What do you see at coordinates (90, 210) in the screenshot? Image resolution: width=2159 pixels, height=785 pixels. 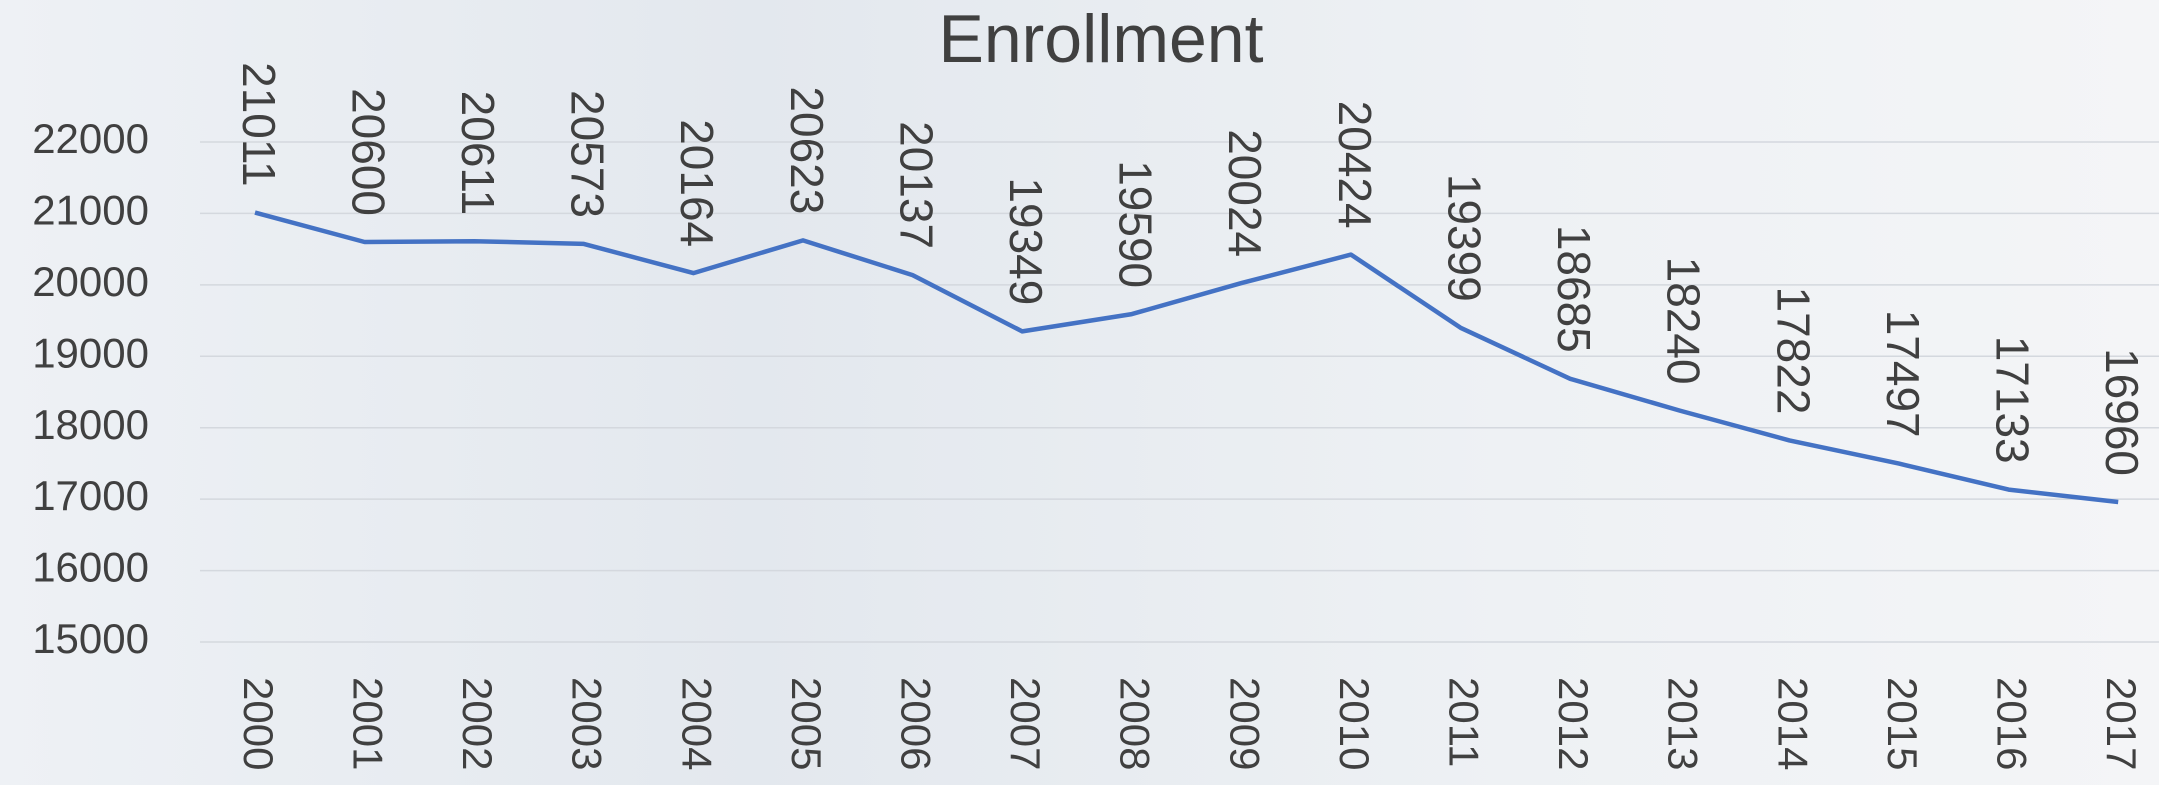 I see `y-tick-label: 21000` at bounding box center [90, 210].